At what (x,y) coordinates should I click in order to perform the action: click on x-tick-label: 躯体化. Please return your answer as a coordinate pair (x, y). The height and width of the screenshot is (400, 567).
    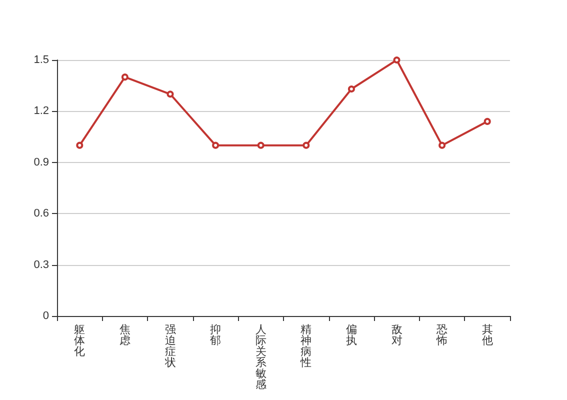
    Looking at the image, I should click on (80, 340).